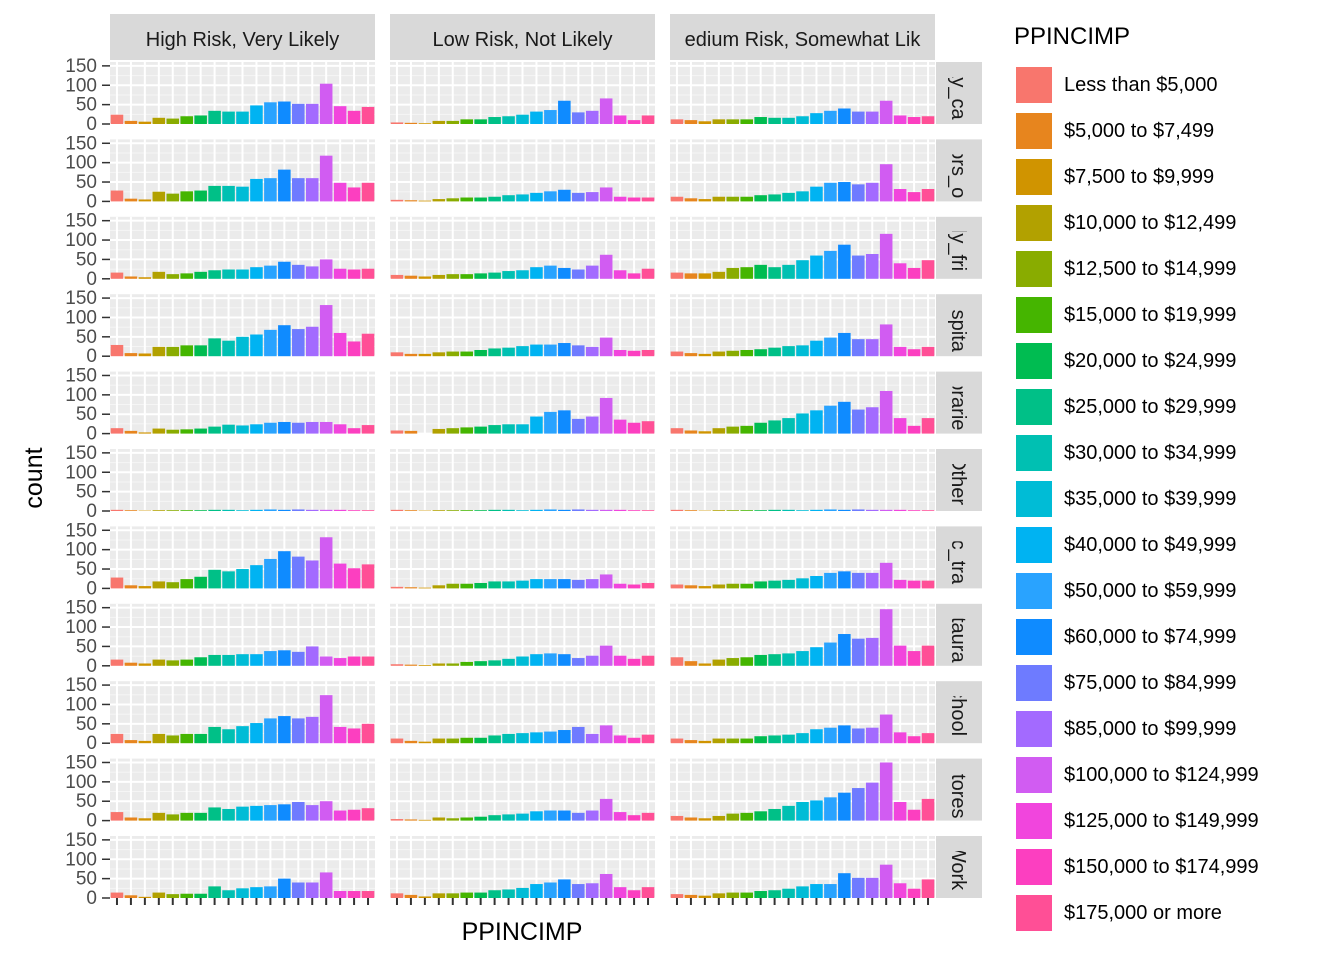  What do you see at coordinates (959, 712) in the screenshot?
I see `row-strip` at bounding box center [959, 712].